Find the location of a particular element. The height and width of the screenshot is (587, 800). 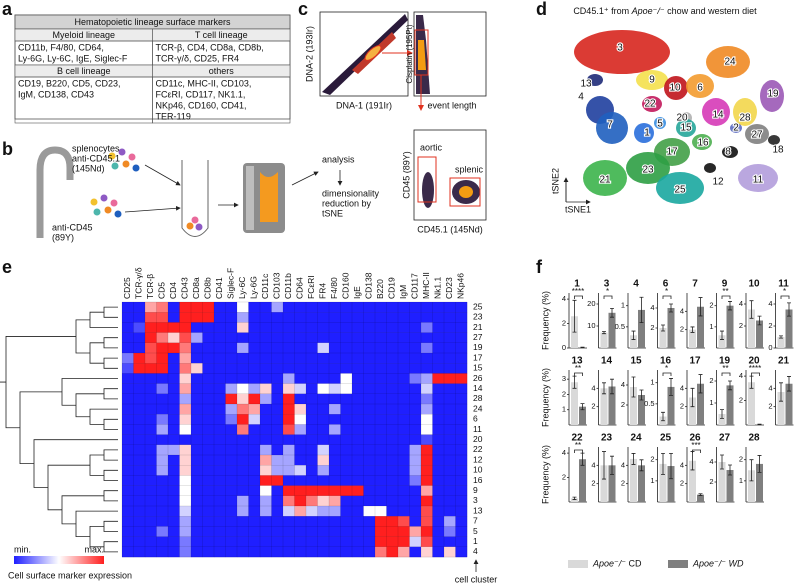

cluster-title: 17 is located at coordinates (695, 361).